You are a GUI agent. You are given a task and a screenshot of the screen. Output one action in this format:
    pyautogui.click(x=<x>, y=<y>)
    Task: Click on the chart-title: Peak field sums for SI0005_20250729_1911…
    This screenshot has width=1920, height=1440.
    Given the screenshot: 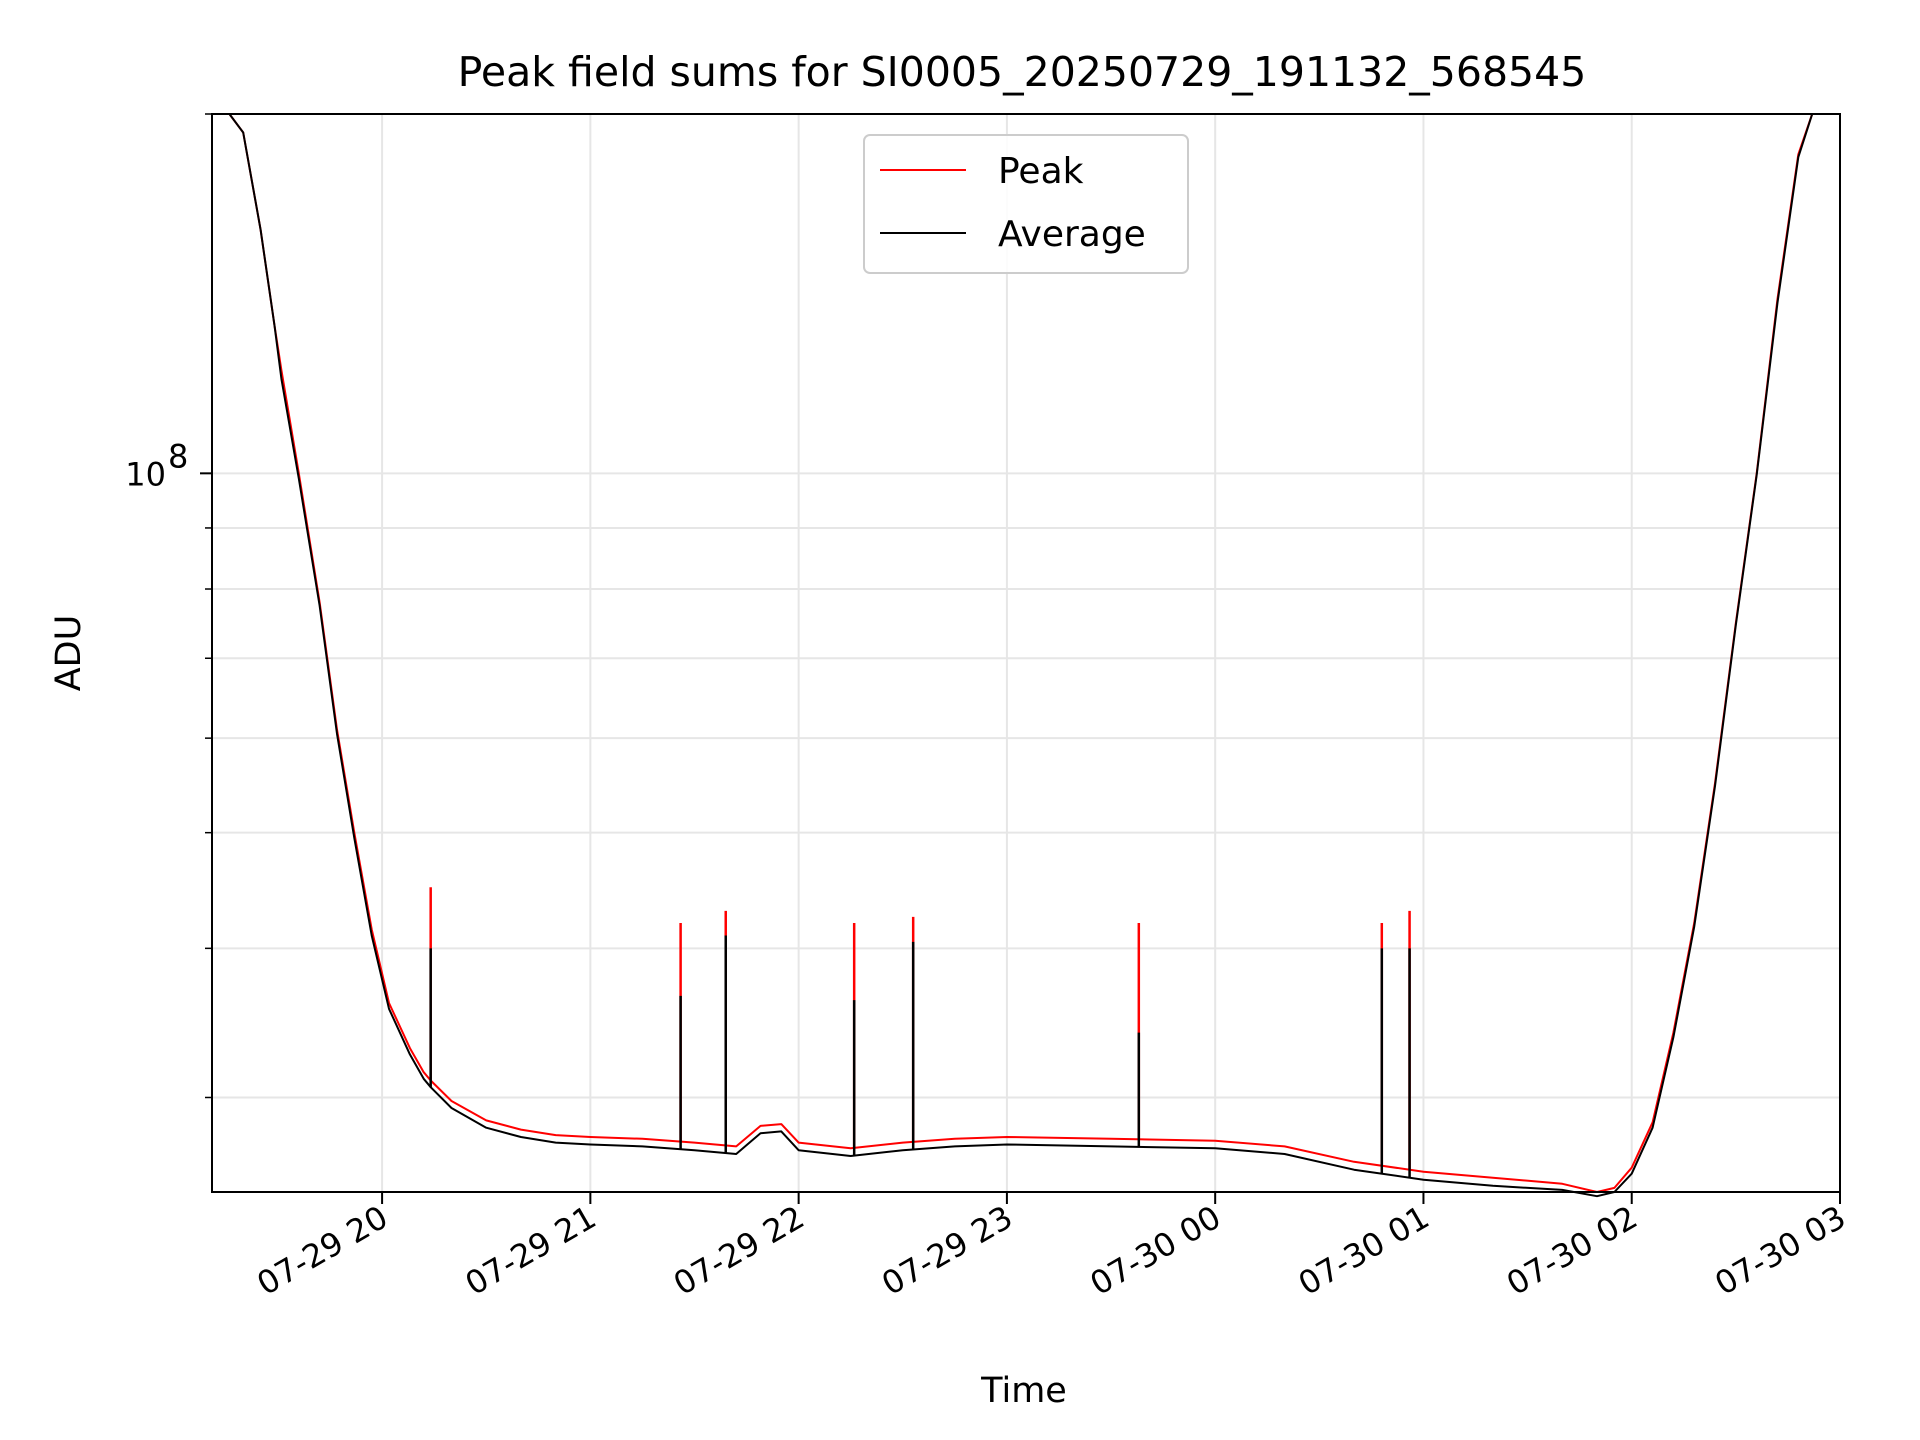 What is the action you would take?
    pyautogui.click(x=1022, y=72)
    